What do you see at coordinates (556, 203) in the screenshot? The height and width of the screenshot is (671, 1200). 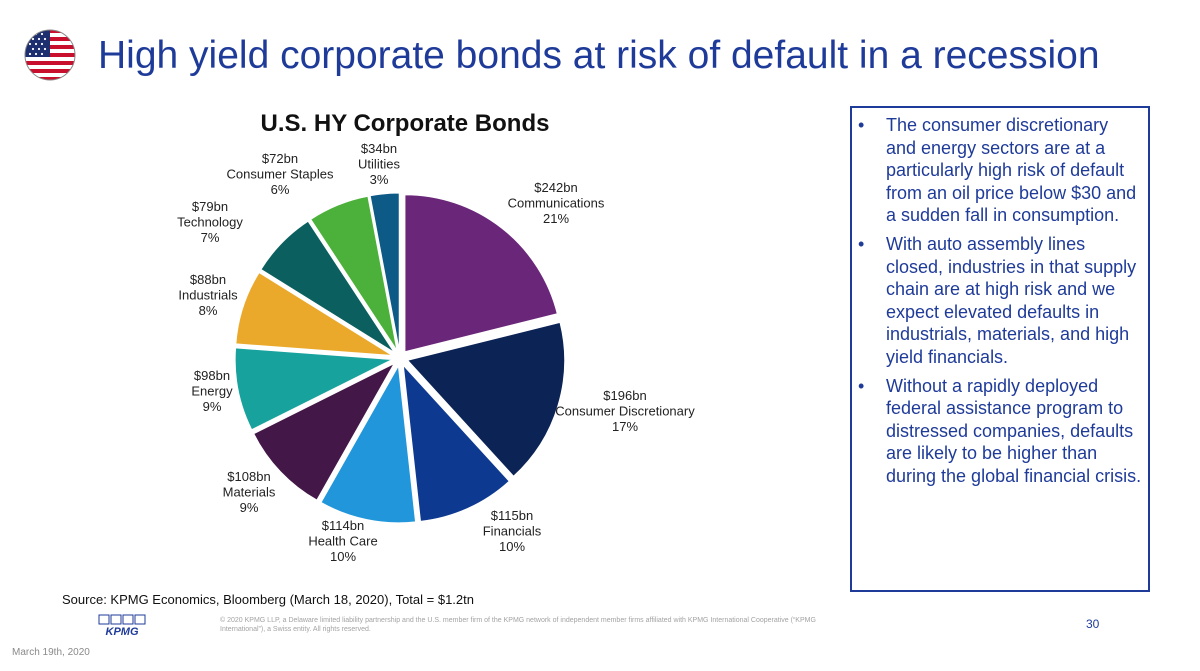 I see `slice-label-communications: $242bn Communications 21%` at bounding box center [556, 203].